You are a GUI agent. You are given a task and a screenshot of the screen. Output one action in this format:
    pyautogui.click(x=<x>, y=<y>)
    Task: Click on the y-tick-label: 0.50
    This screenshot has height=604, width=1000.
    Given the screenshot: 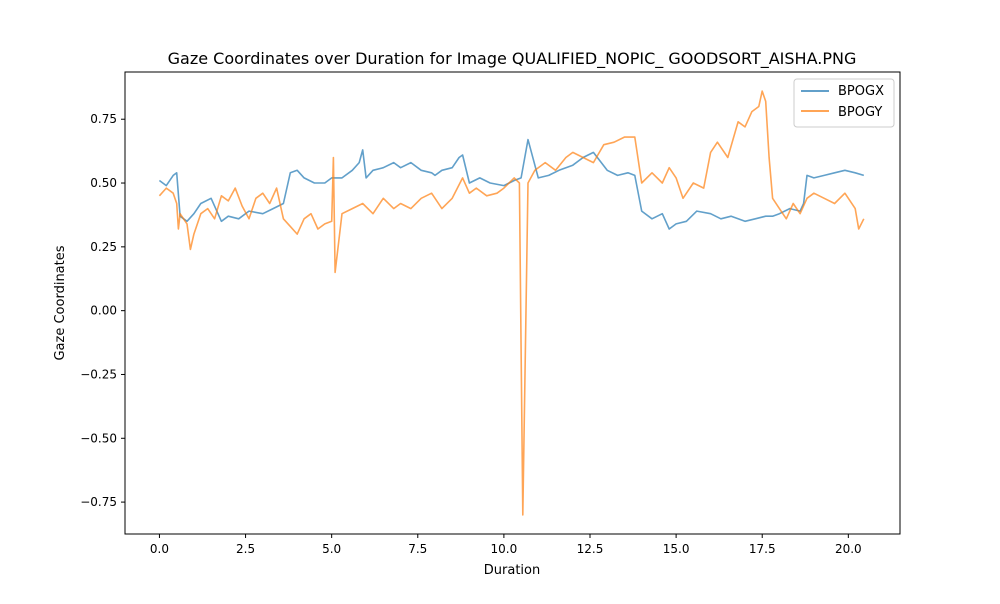 What is the action you would take?
    pyautogui.click(x=103, y=183)
    